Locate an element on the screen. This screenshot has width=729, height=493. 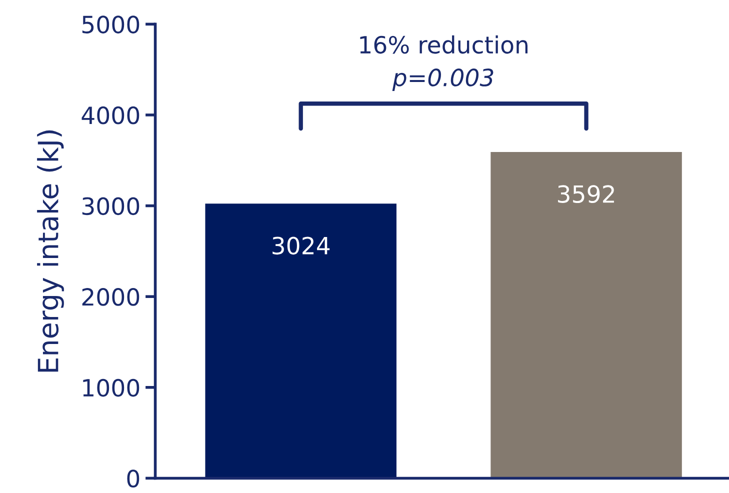
annotation: p=0.003 is located at coordinates (443, 79).